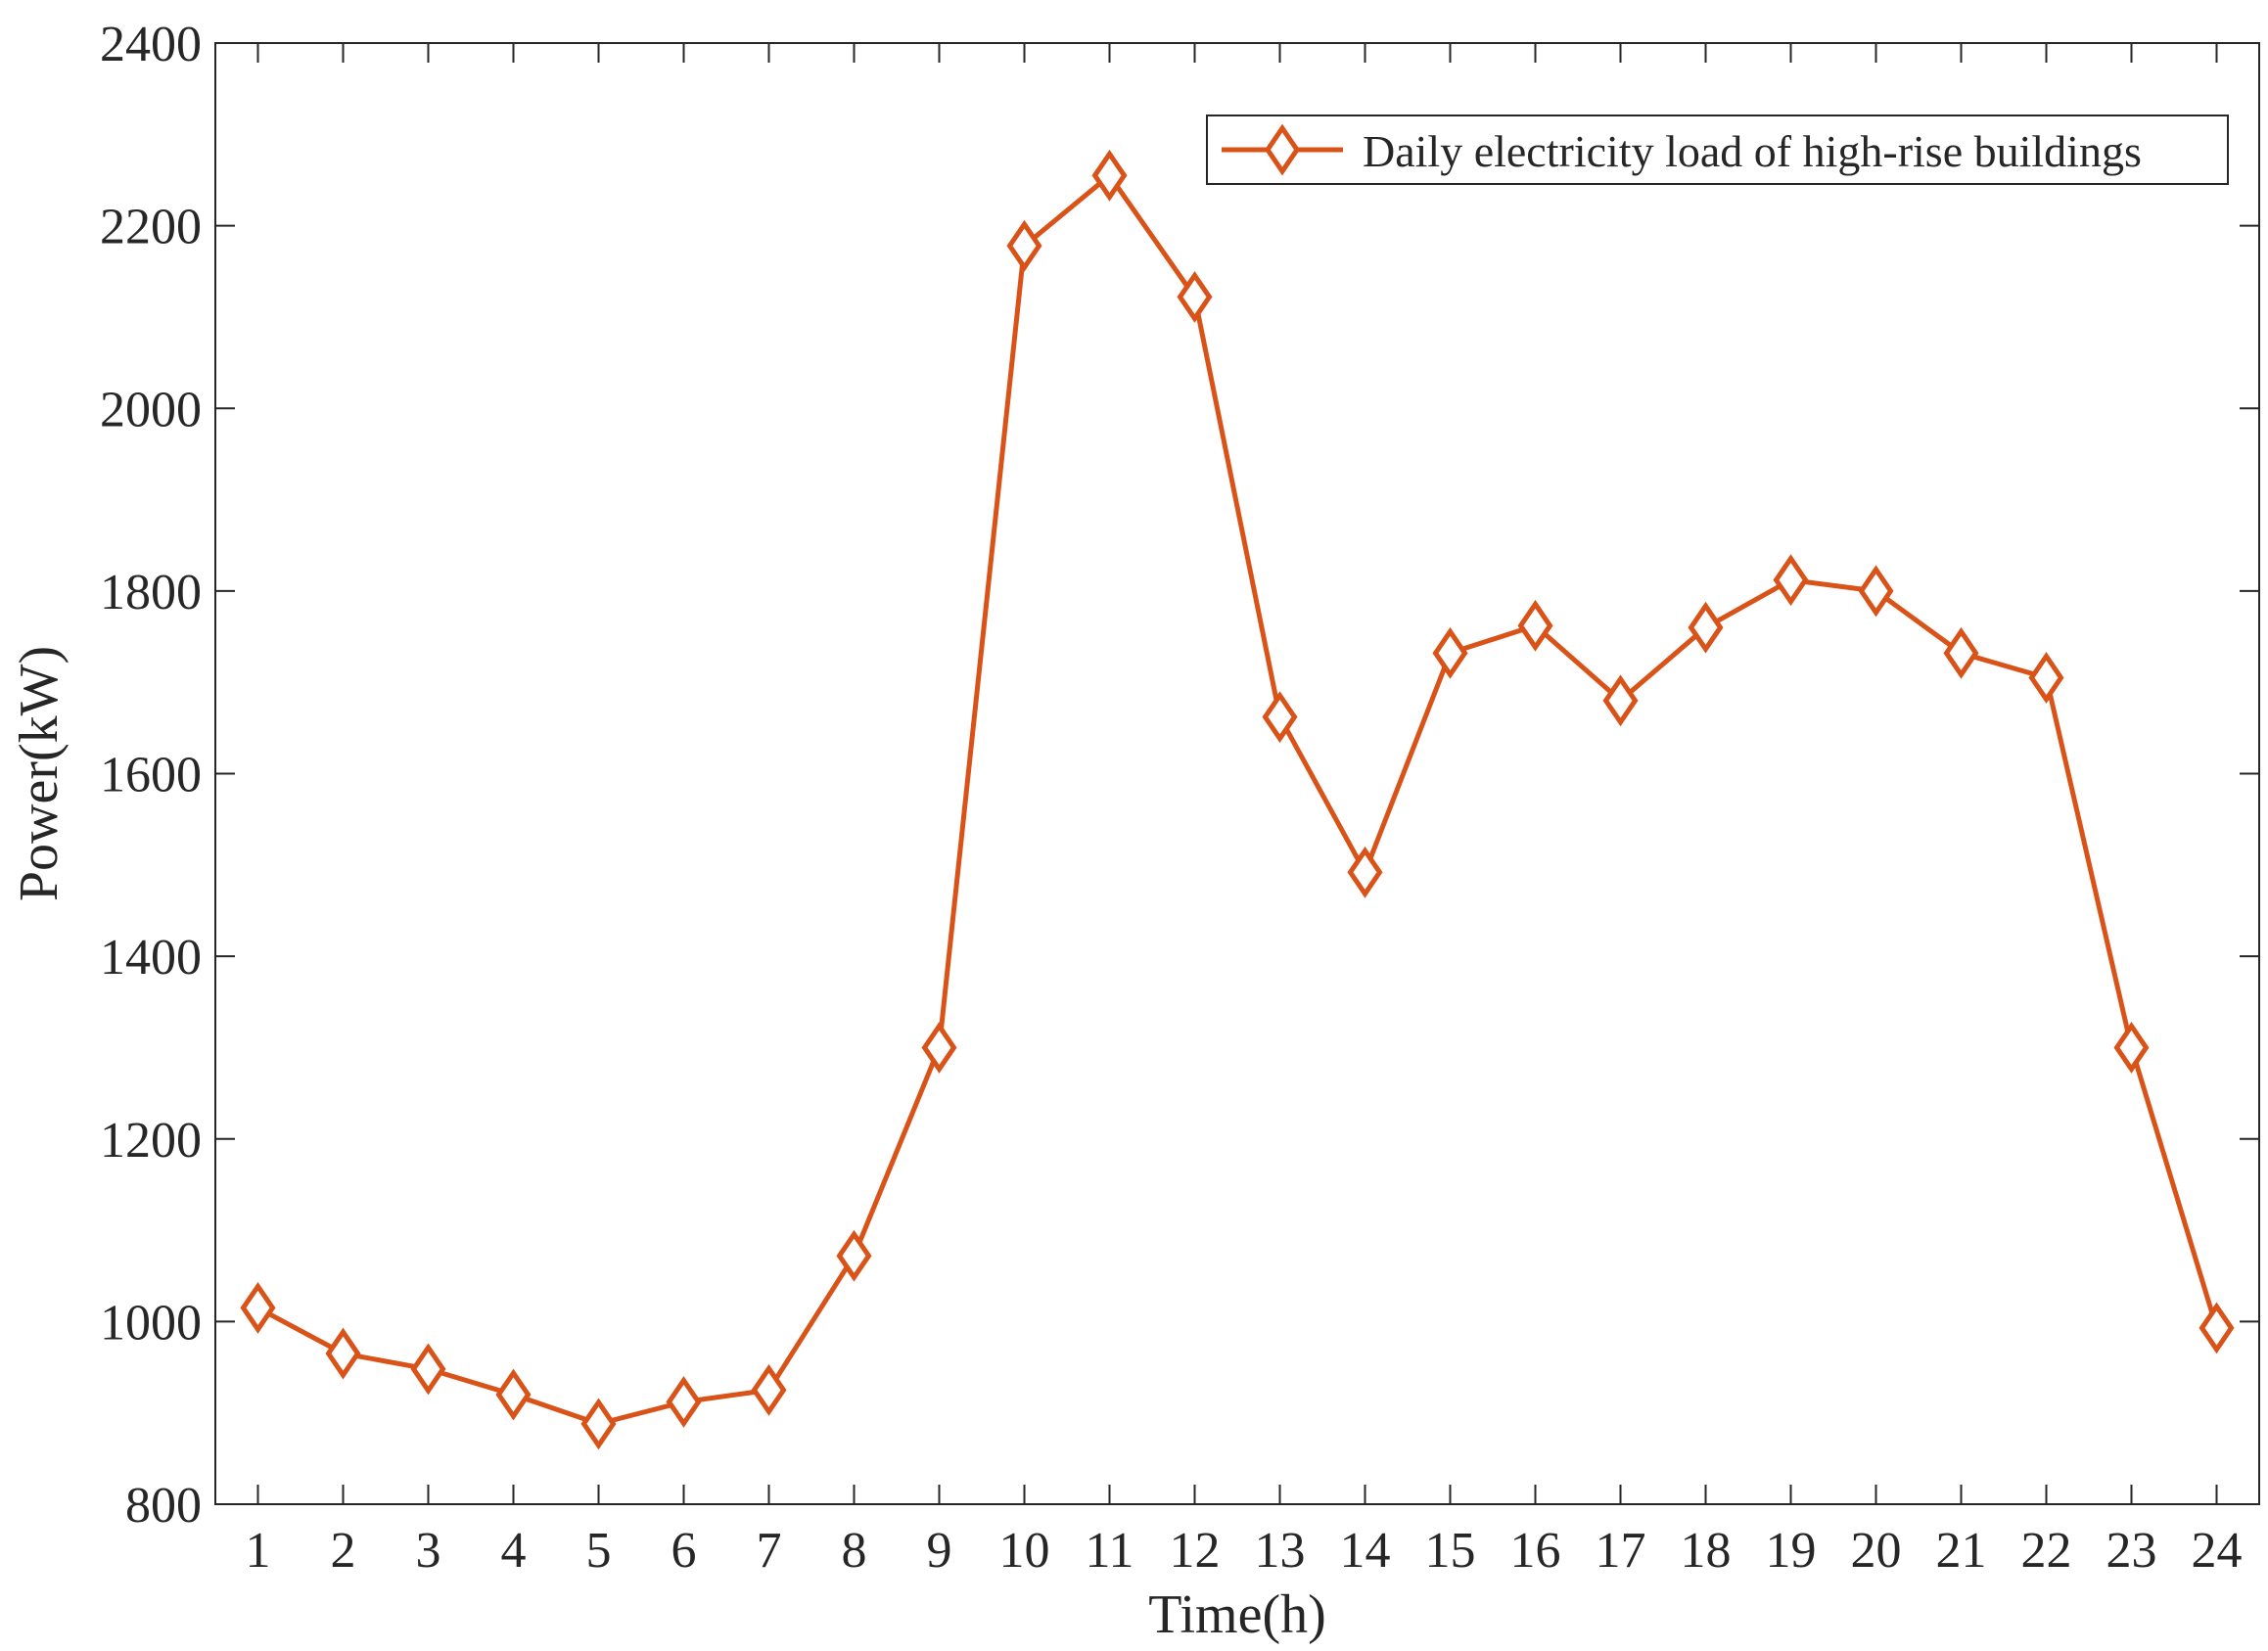 The image size is (2268, 1651). Describe the element at coordinates (151, 958) in the screenshot. I see `y-tick-label: 1400` at that location.